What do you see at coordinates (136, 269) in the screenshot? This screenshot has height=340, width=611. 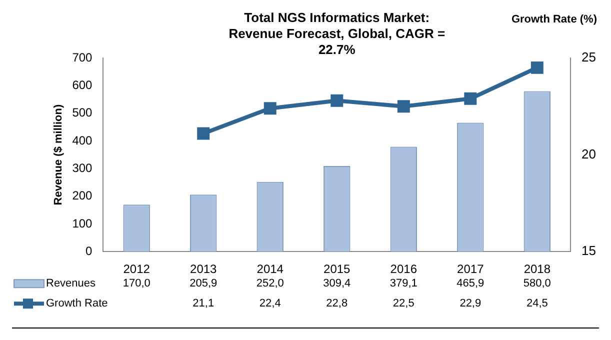 I see `x-tick-label: 2012` at bounding box center [136, 269].